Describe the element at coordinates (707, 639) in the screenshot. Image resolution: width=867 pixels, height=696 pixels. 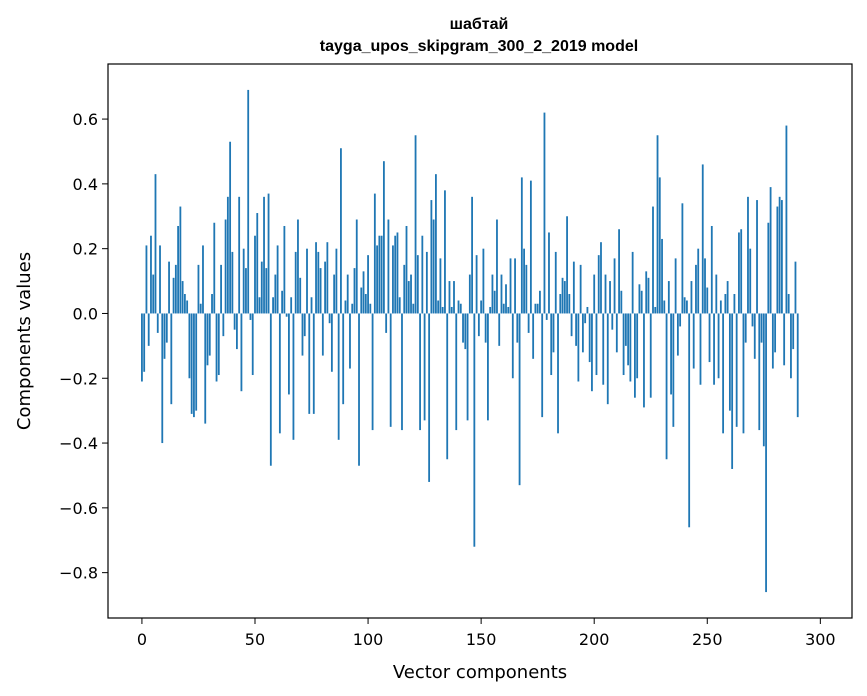
I see `x-tick-label: 250` at that location.